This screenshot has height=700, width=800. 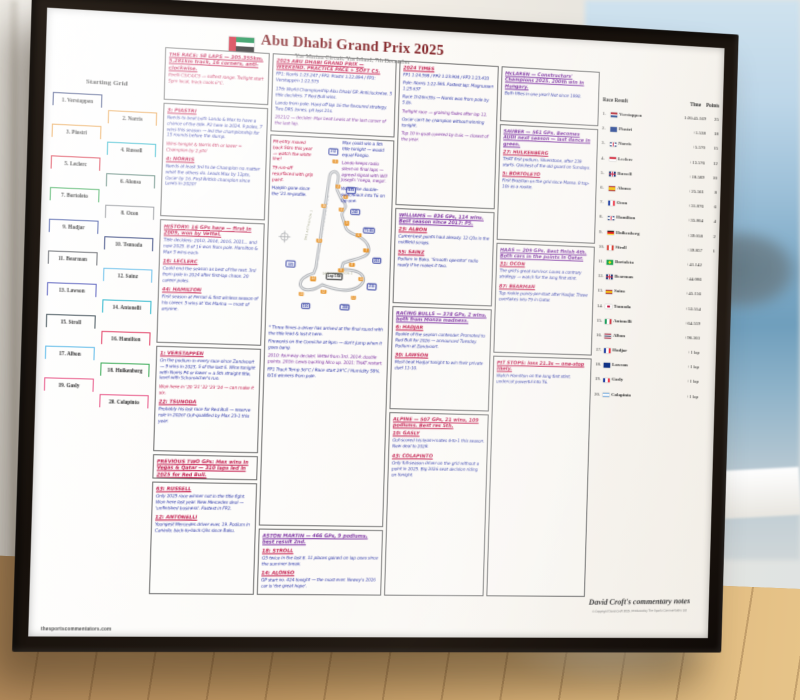 What do you see at coordinates (305, 306) in the screenshot?
I see `map-speed-chip: 190` at bounding box center [305, 306].